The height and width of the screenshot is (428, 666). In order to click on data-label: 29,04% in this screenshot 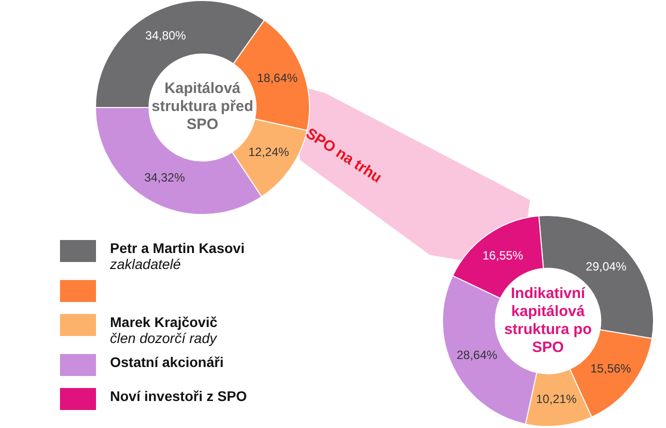, I will do `click(606, 267)`.